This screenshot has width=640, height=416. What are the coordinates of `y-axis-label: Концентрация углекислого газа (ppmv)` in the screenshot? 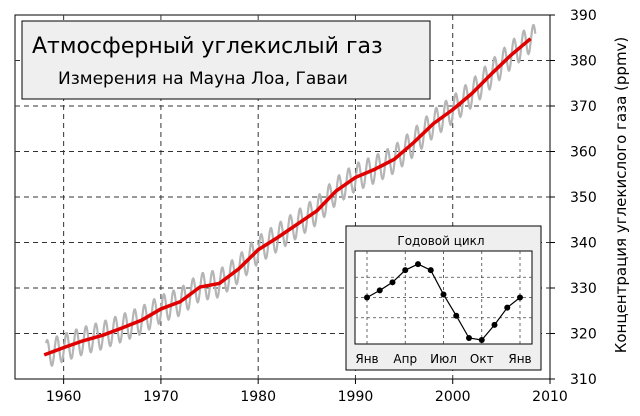 It's located at (621, 195).